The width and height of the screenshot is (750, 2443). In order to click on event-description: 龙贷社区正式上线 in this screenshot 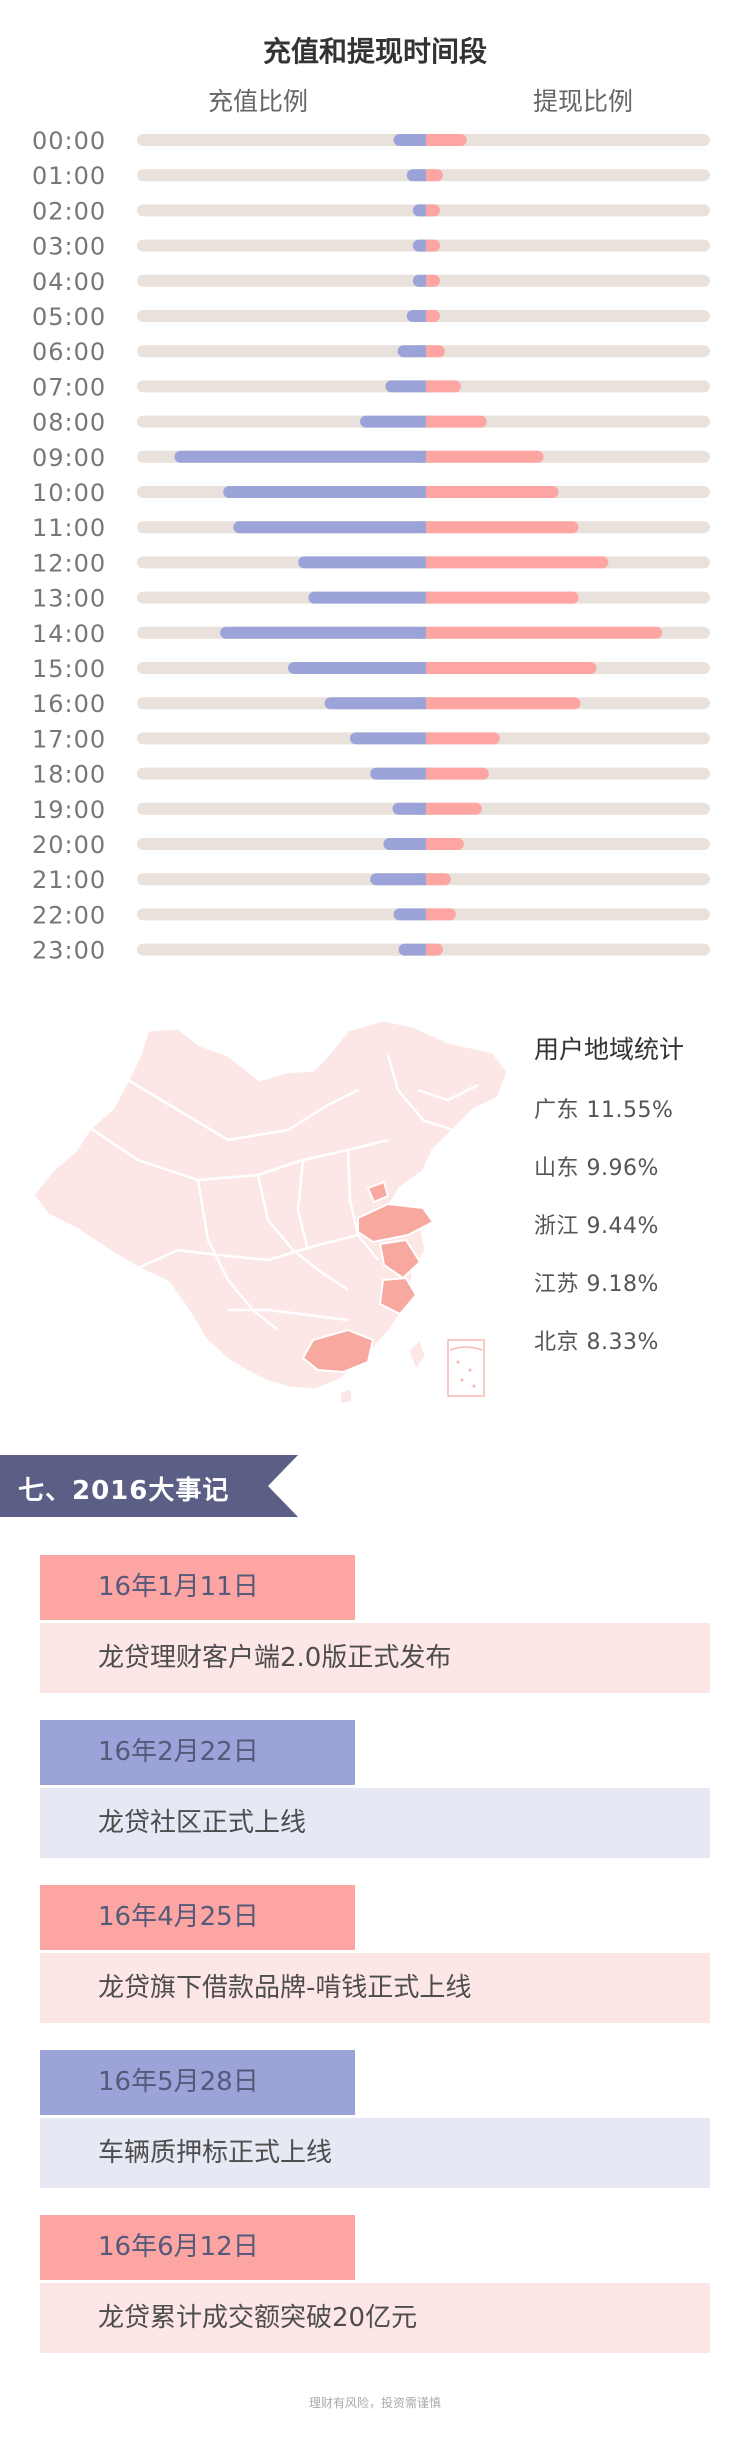, I will do `click(375, 1823)`.